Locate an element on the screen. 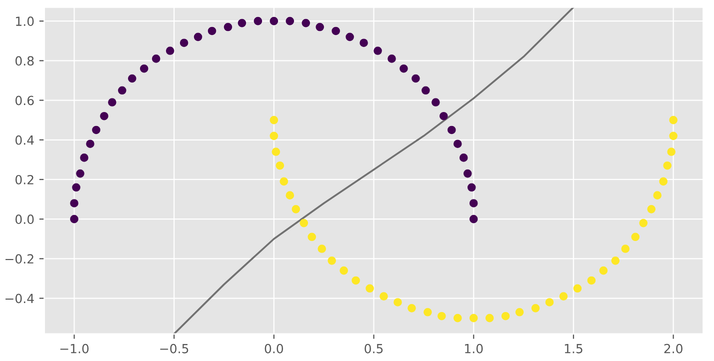 Image resolution: width=714 pixels, height=361 pixels. x-tick-label: −0.5 is located at coordinates (174, 349).